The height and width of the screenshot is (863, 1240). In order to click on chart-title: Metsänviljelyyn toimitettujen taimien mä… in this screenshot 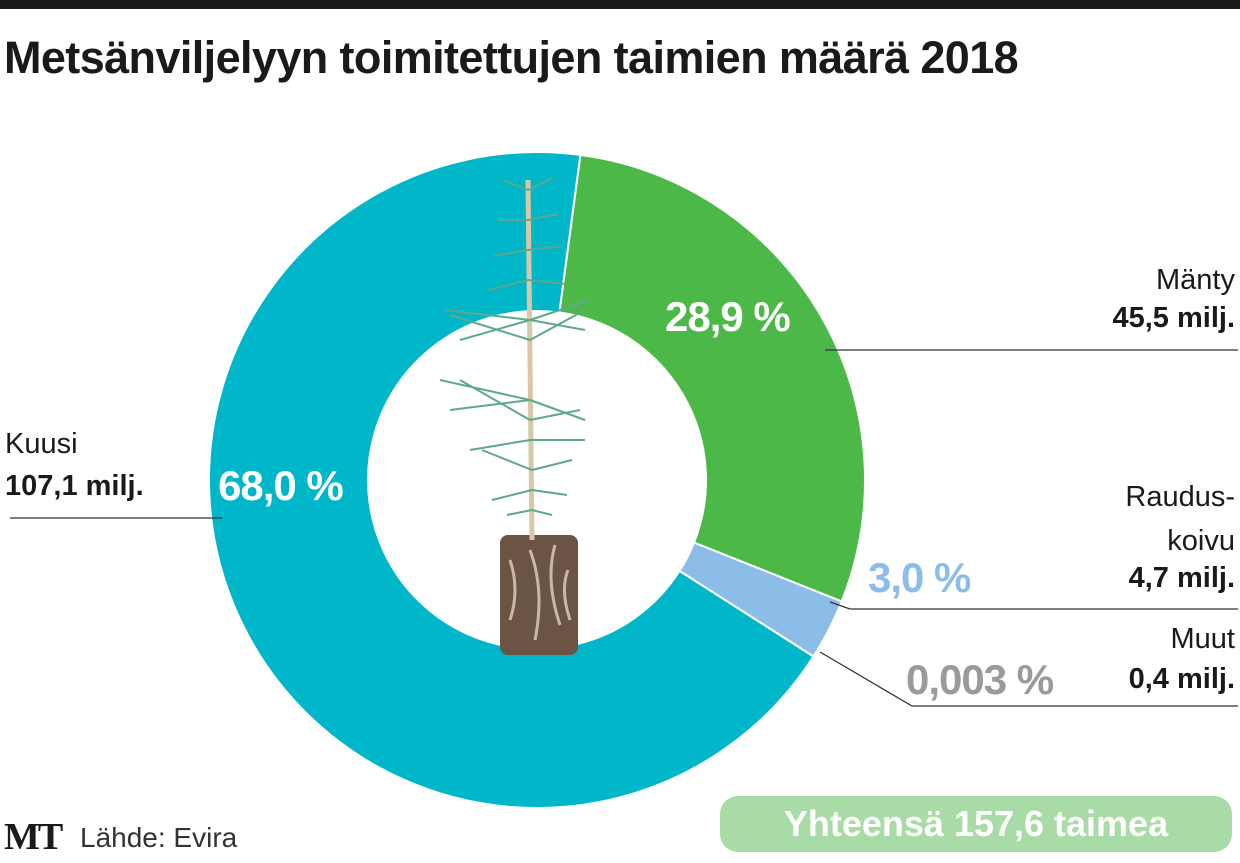, I will do `click(511, 57)`.